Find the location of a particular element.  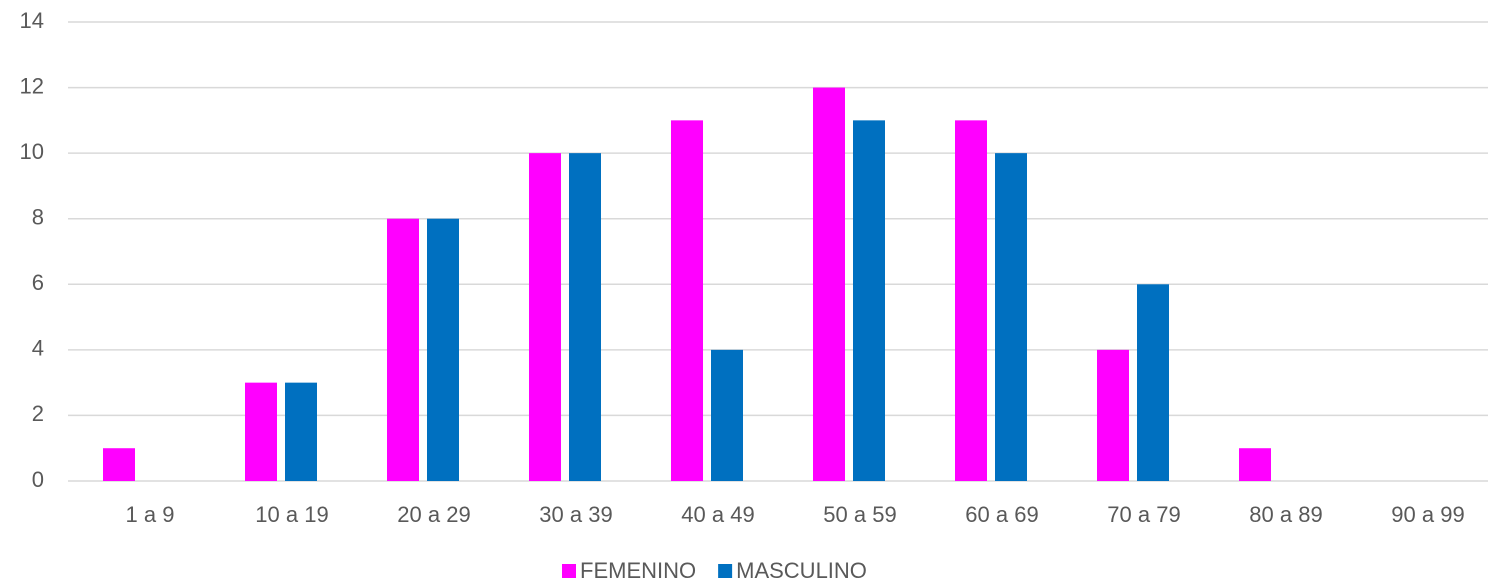

legend-label: MASCULINO is located at coordinates (801, 570).